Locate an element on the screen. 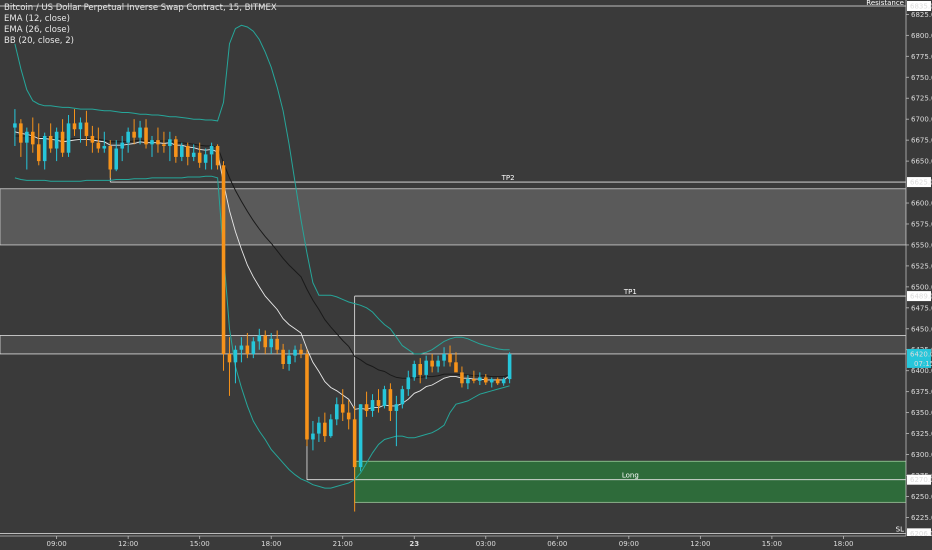 This screenshot has height=550, width=932. time-tick-label: 21:00 is located at coordinates (343, 544).